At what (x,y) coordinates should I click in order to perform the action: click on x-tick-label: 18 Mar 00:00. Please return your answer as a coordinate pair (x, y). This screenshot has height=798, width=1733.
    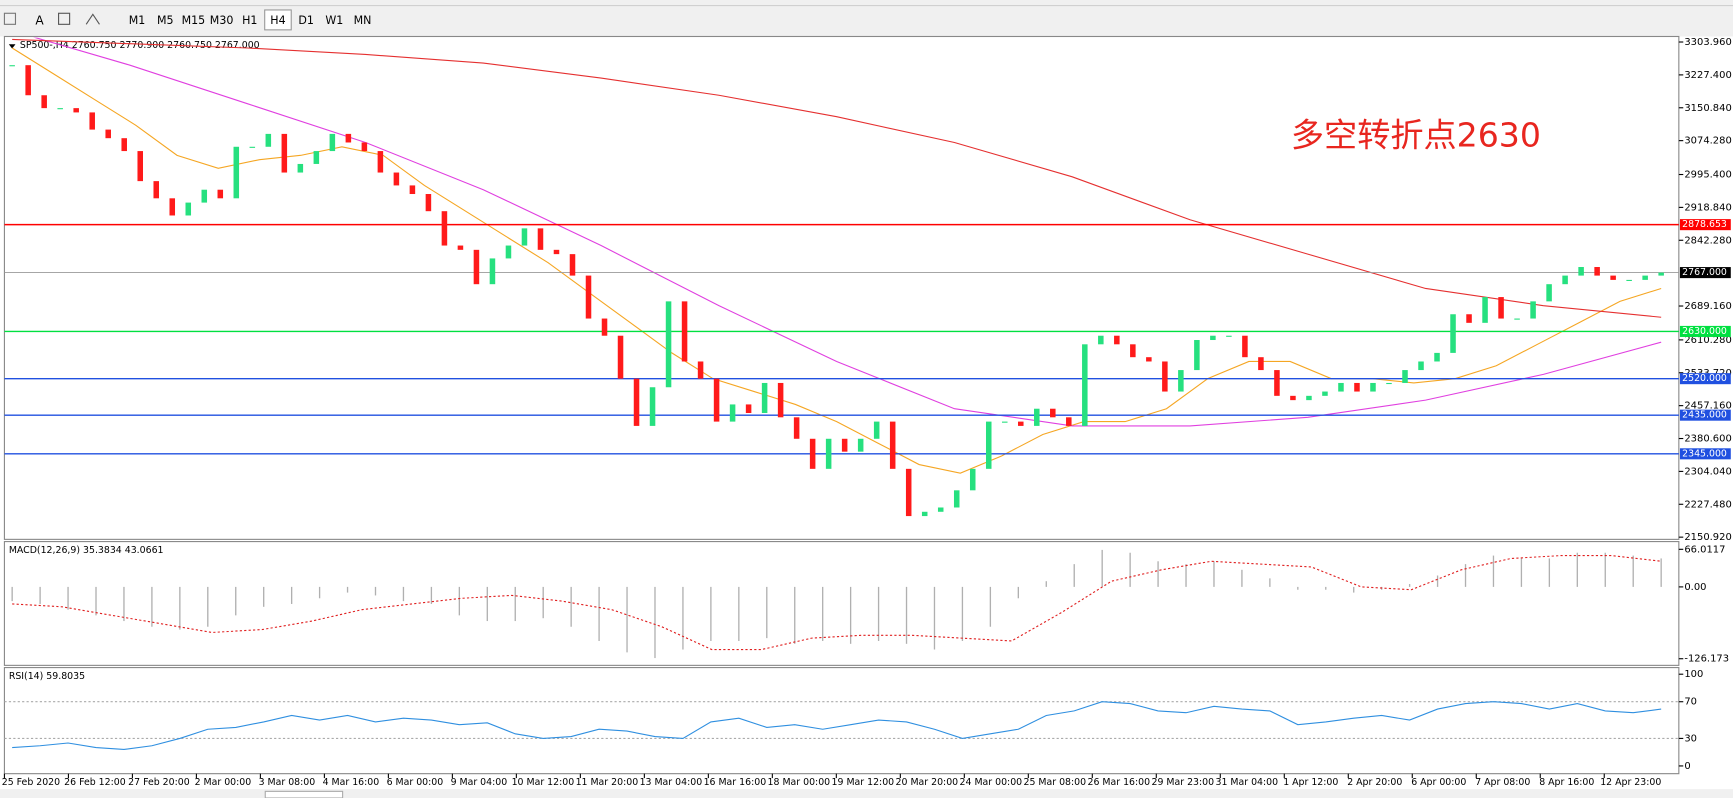
    Looking at the image, I should click on (799, 782).